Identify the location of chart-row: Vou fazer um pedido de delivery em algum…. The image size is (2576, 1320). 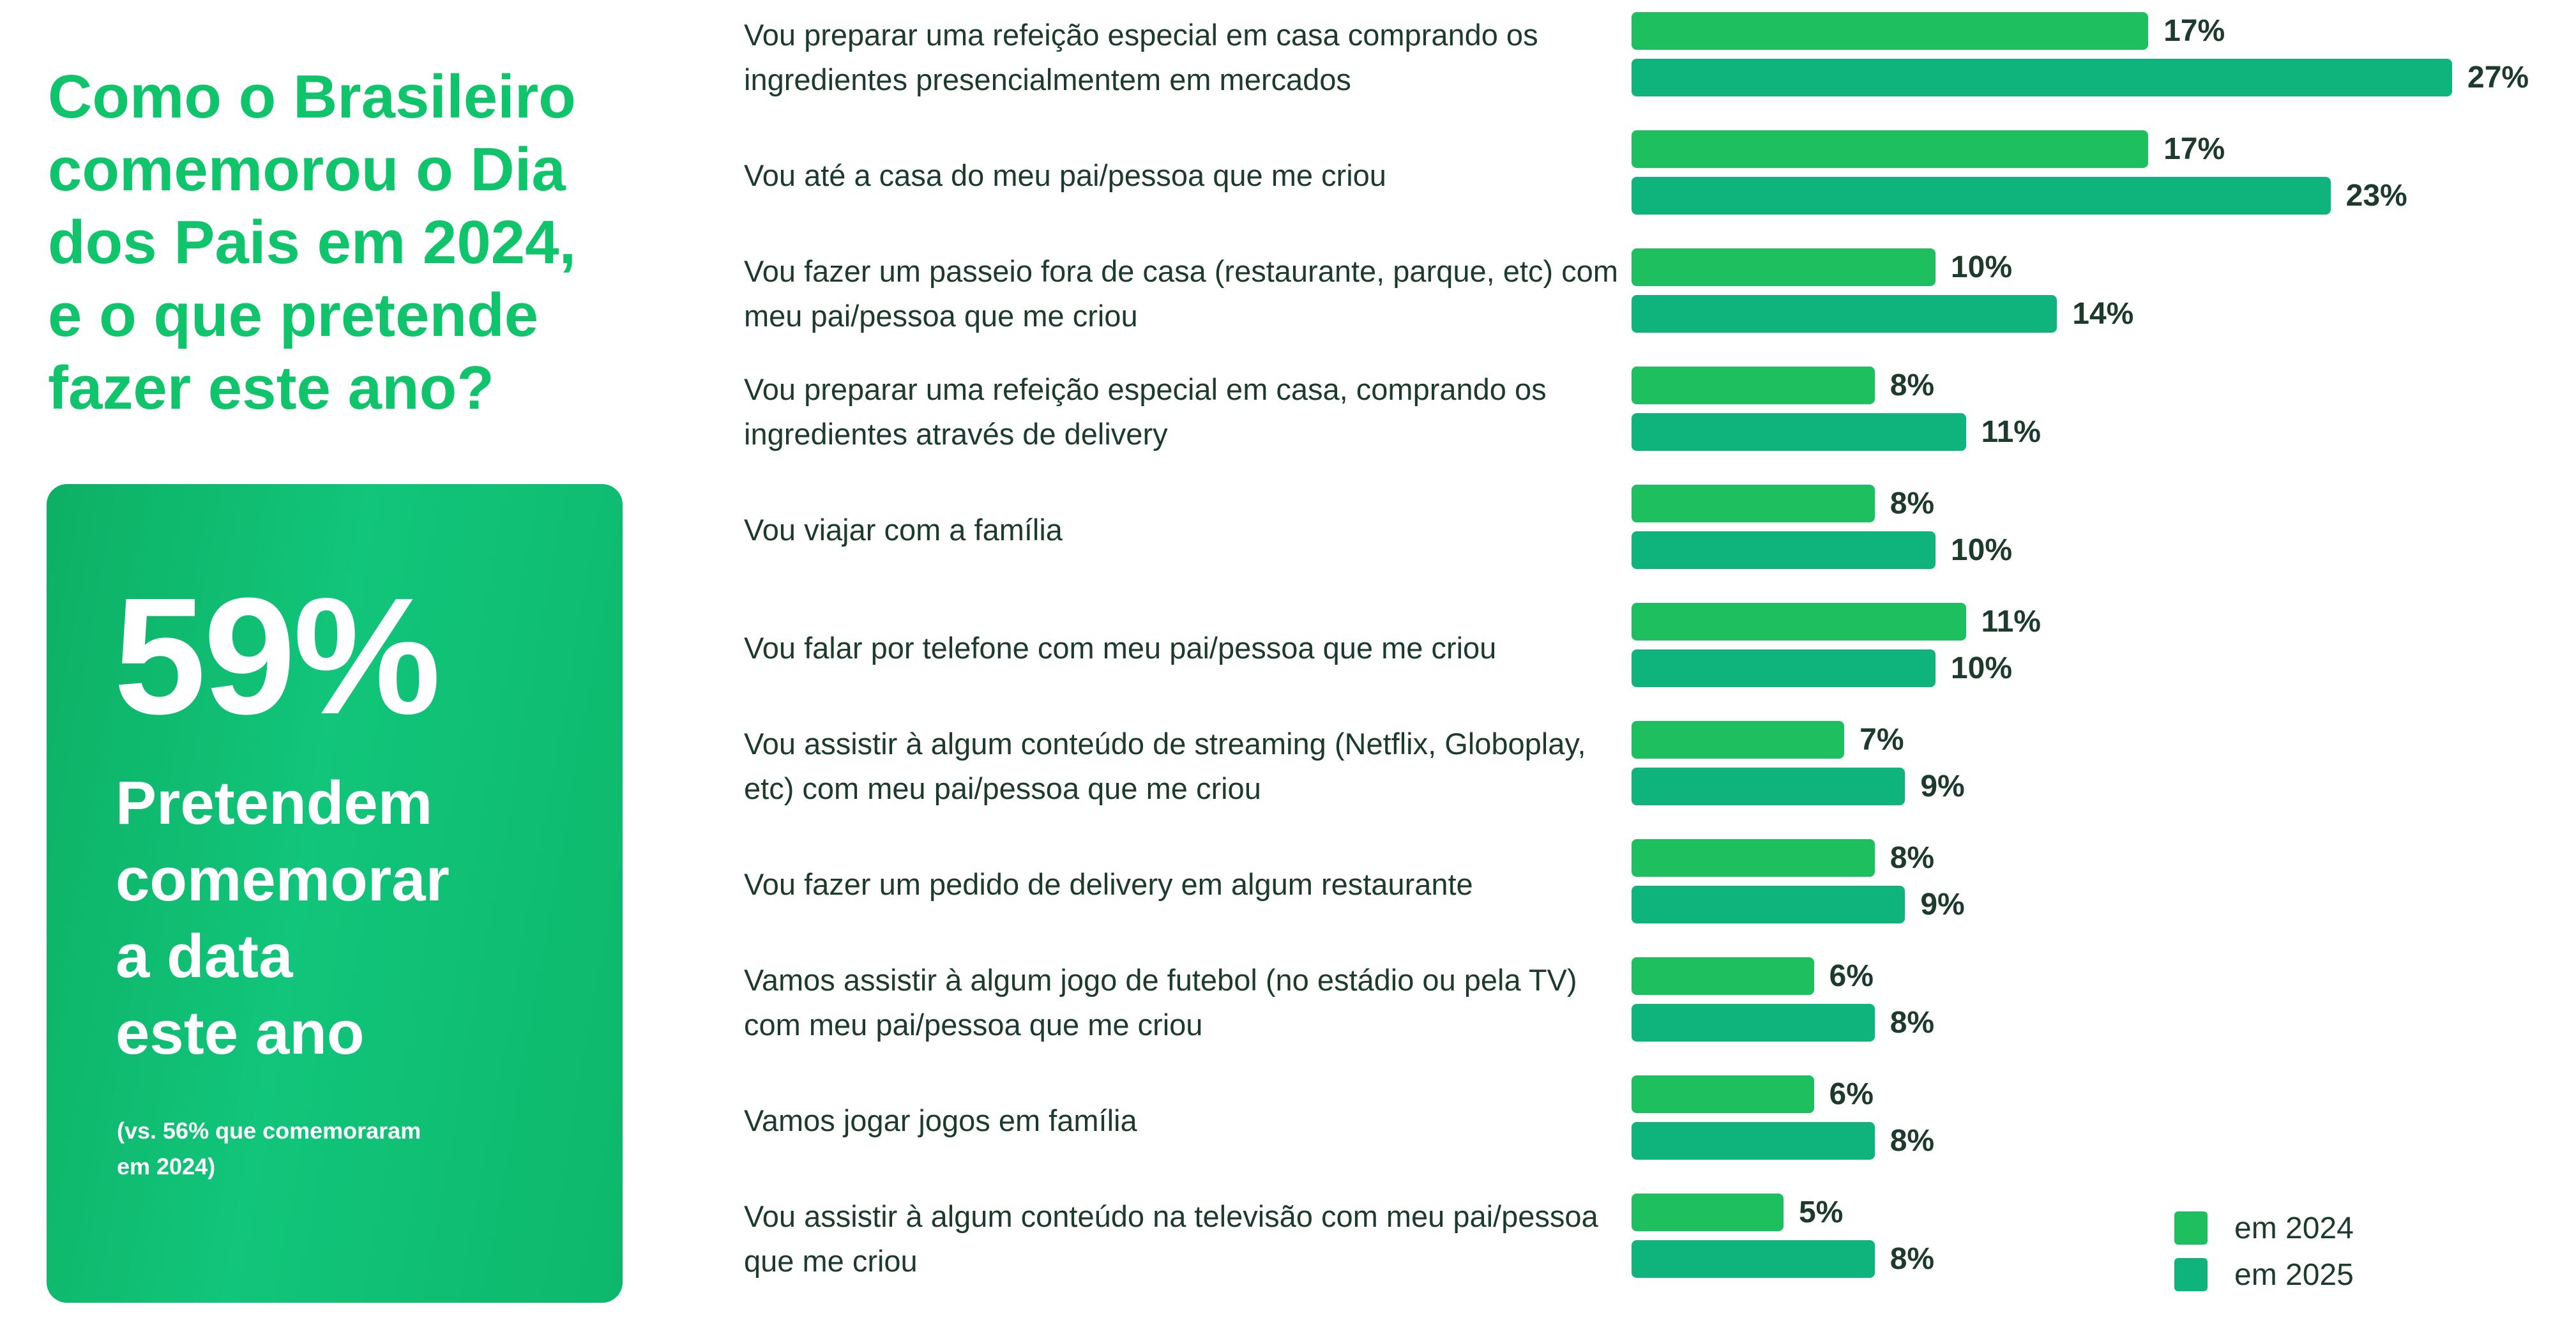
(1288, 884).